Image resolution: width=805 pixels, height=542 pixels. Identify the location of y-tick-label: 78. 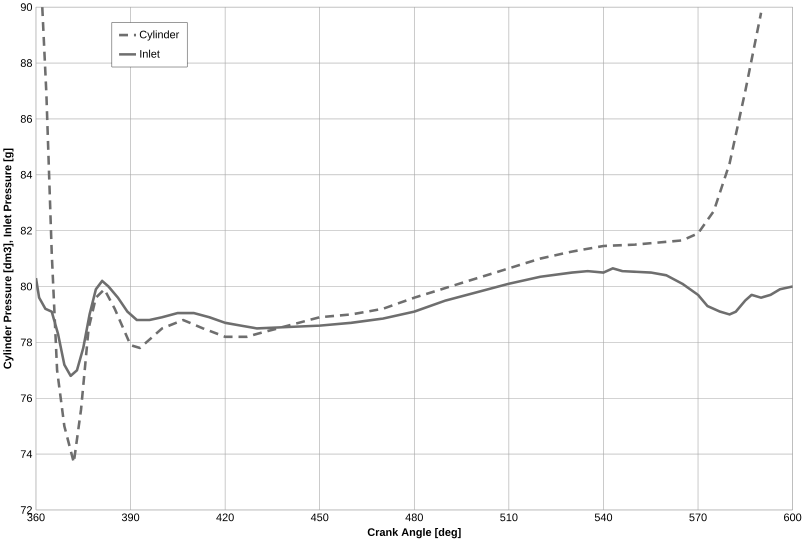
(26, 342).